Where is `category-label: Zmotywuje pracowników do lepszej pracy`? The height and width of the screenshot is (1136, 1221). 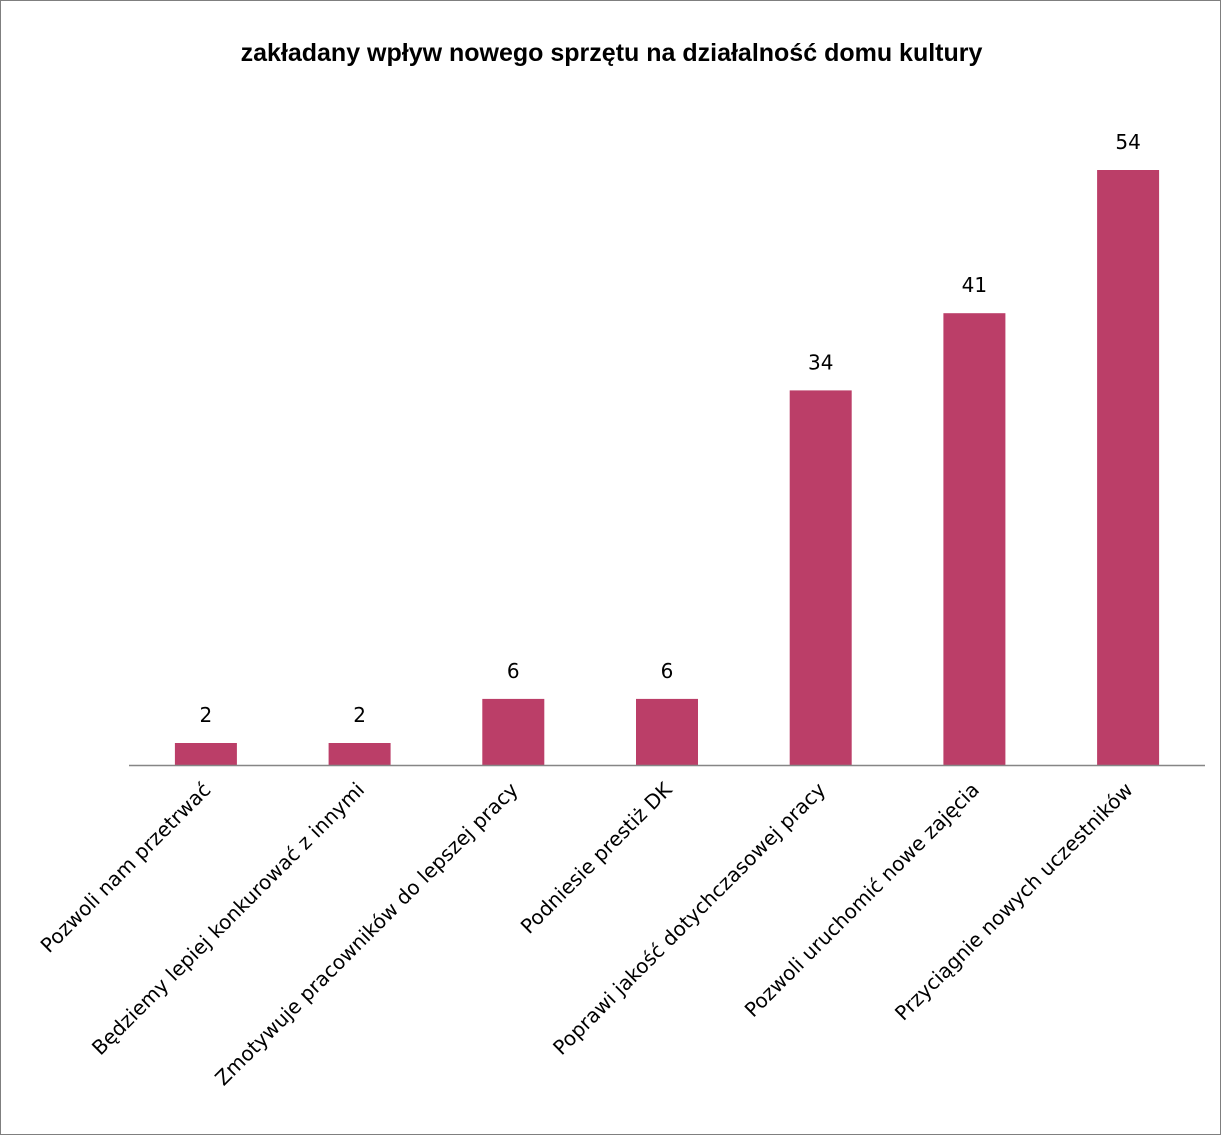
category-label: Zmotywuje pracowników do lepszej pracy is located at coordinates (366, 933).